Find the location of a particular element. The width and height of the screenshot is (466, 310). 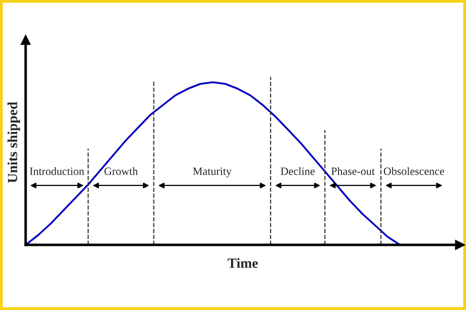

annotation: Growth is located at coordinates (121, 171).